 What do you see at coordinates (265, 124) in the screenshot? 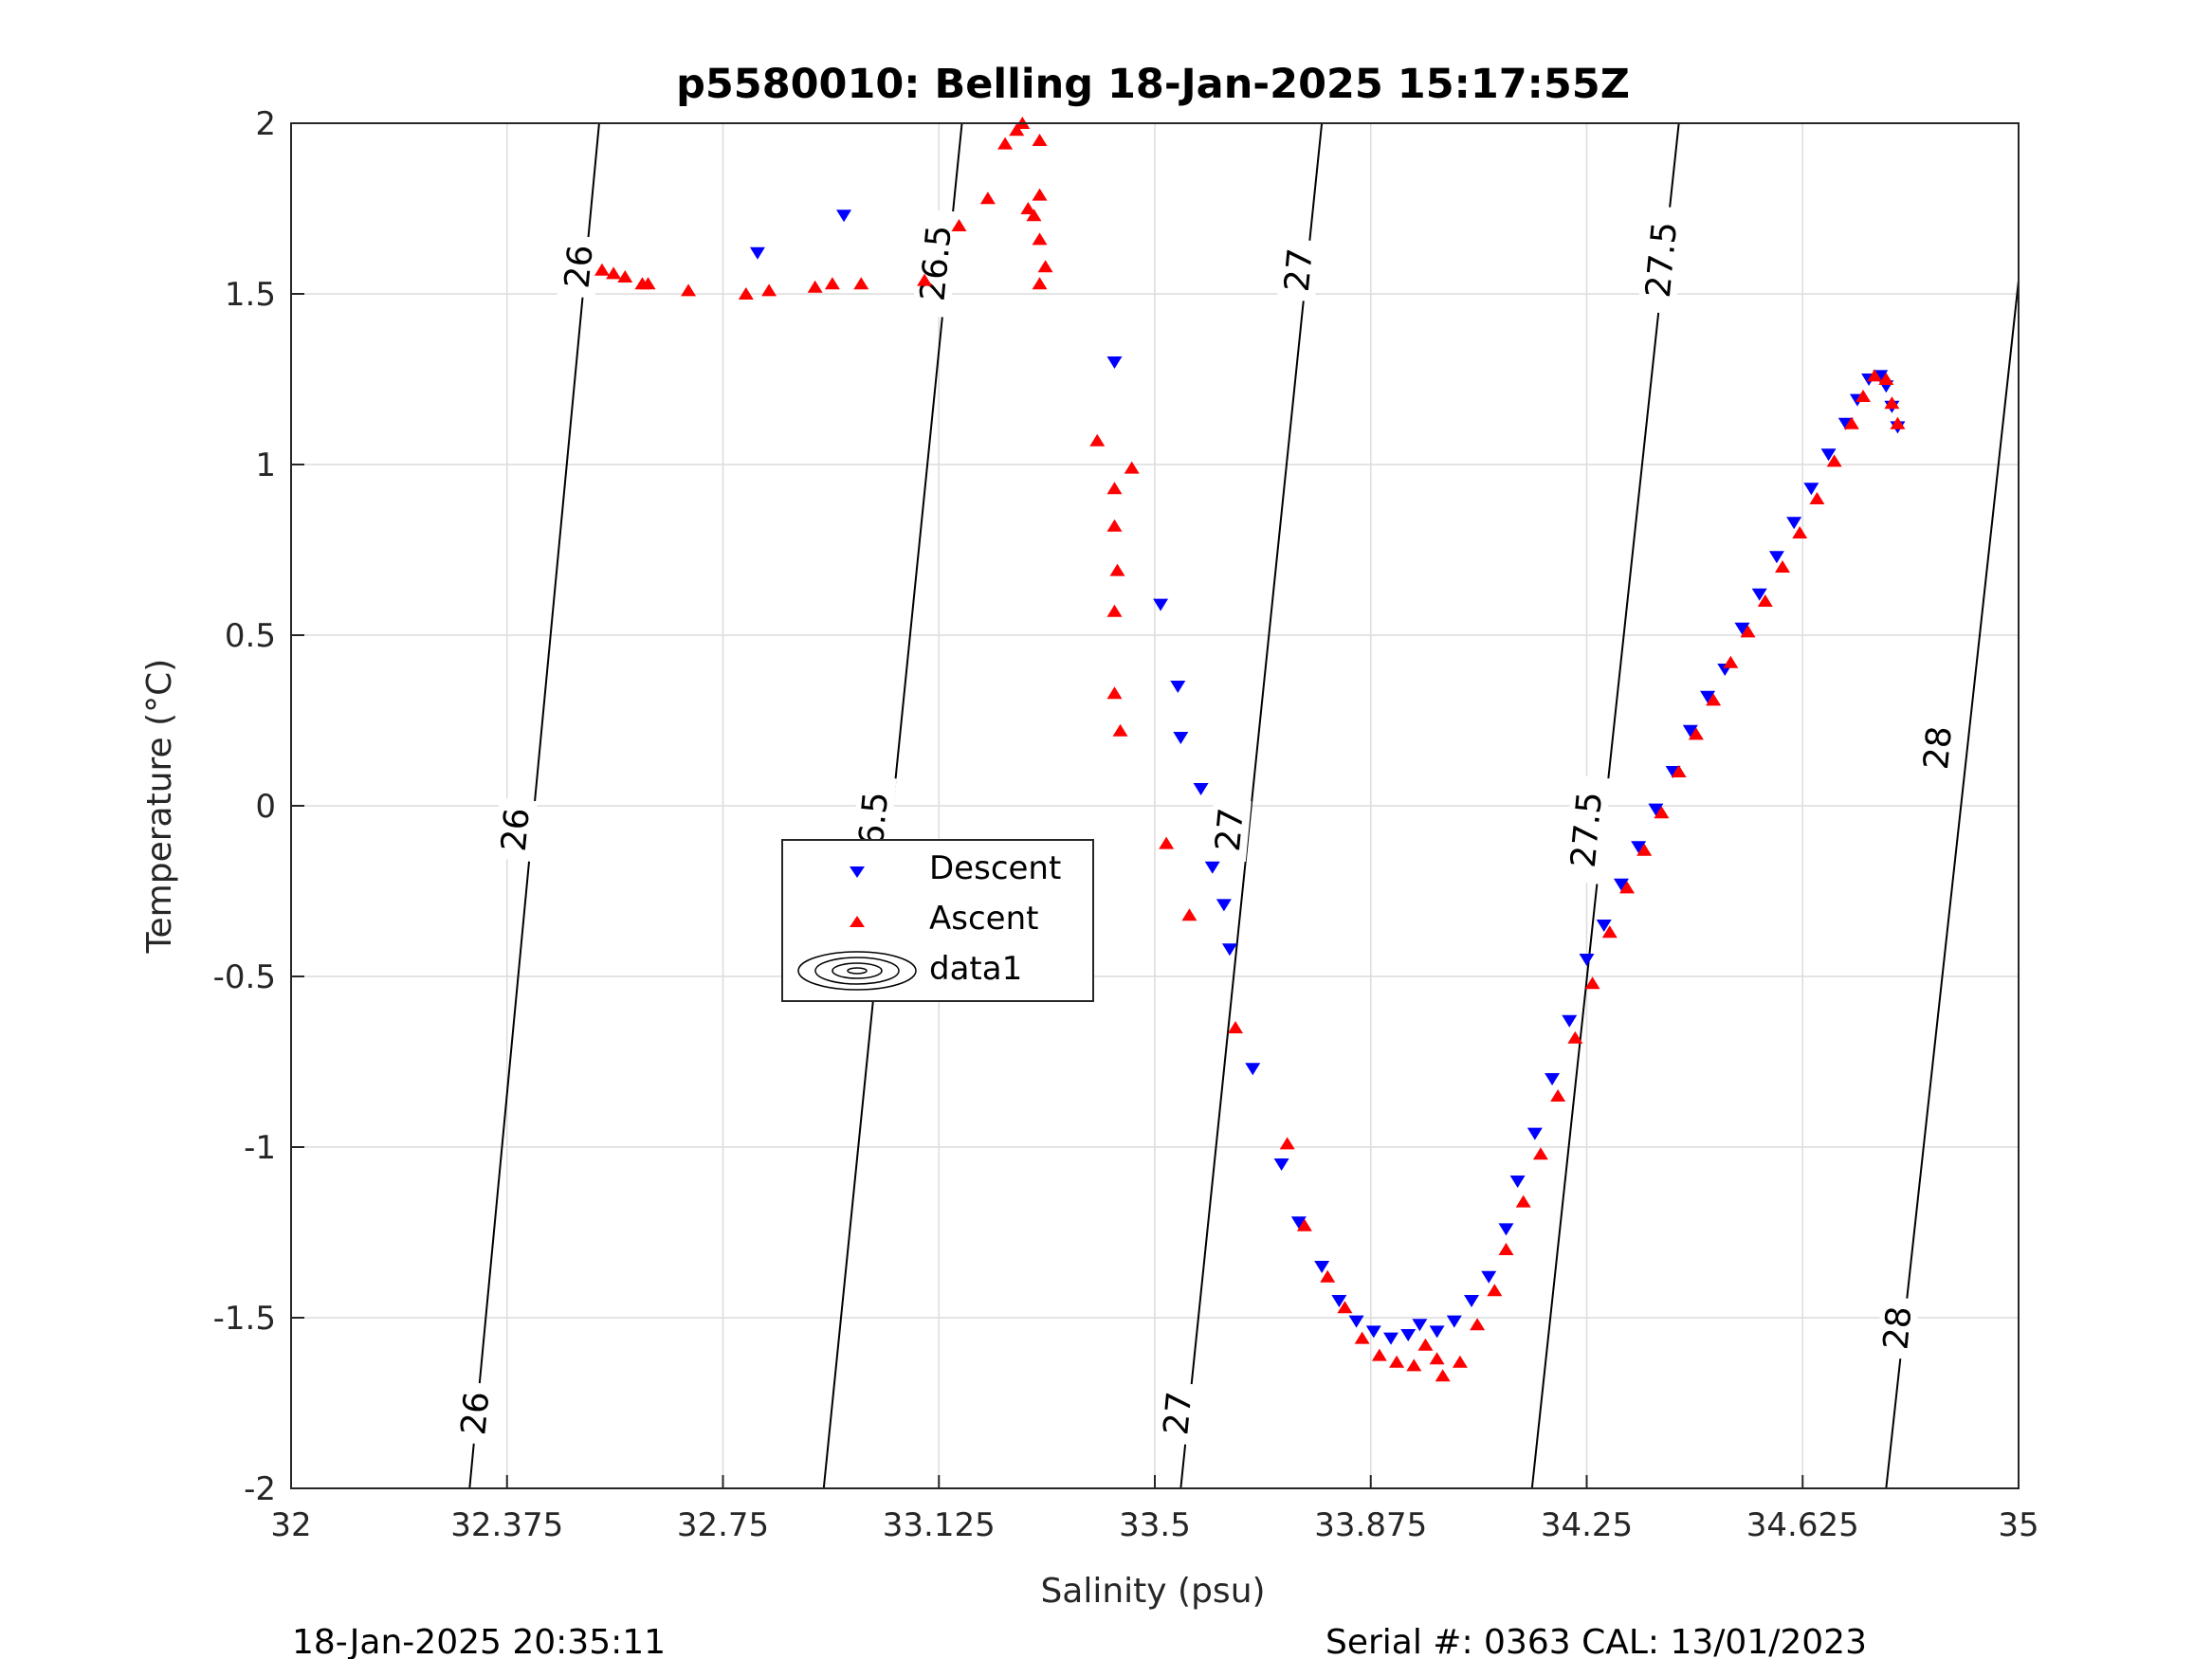
I see `y-tick-label: 2` at bounding box center [265, 124].